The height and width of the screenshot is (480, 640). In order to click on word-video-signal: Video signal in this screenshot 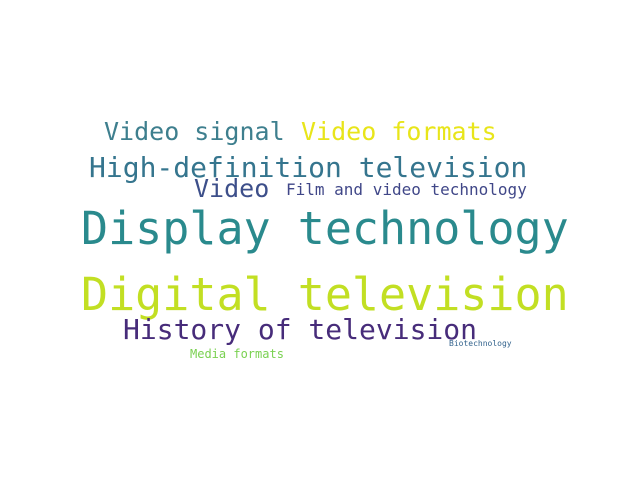, I will do `click(194, 131)`.